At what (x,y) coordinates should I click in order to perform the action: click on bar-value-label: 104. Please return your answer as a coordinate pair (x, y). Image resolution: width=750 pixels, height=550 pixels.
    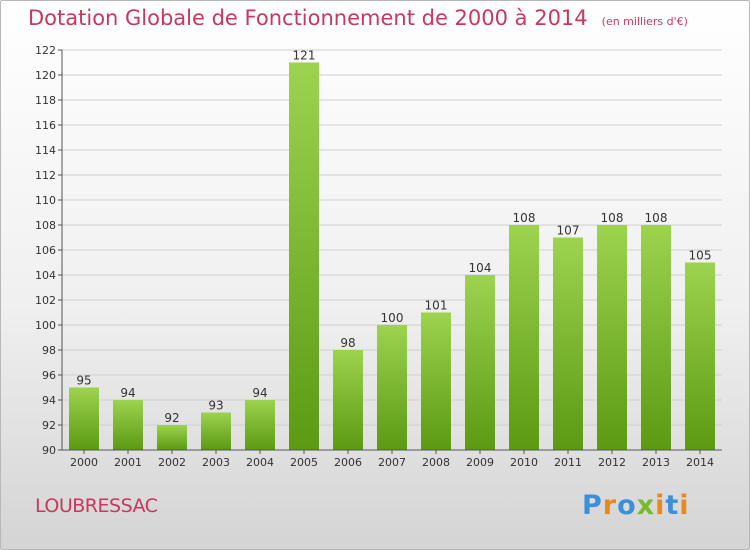
    Looking at the image, I should click on (480, 268).